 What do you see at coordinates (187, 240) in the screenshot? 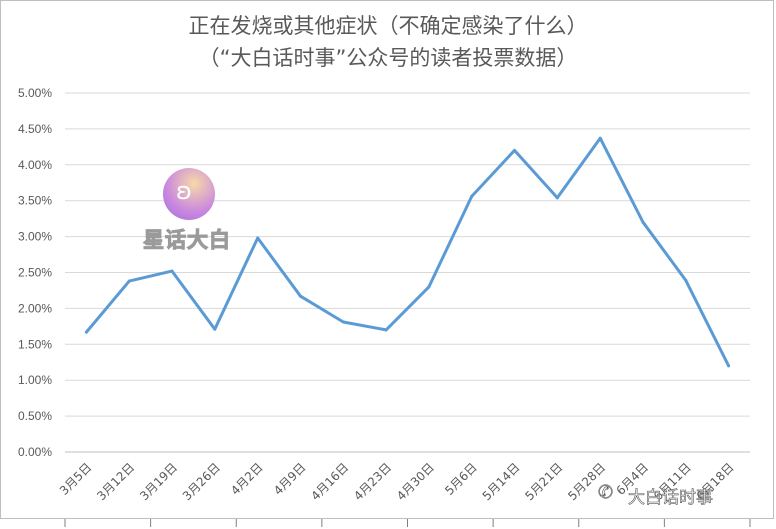
I see `watermark-logo-text: 星话大白` at bounding box center [187, 240].